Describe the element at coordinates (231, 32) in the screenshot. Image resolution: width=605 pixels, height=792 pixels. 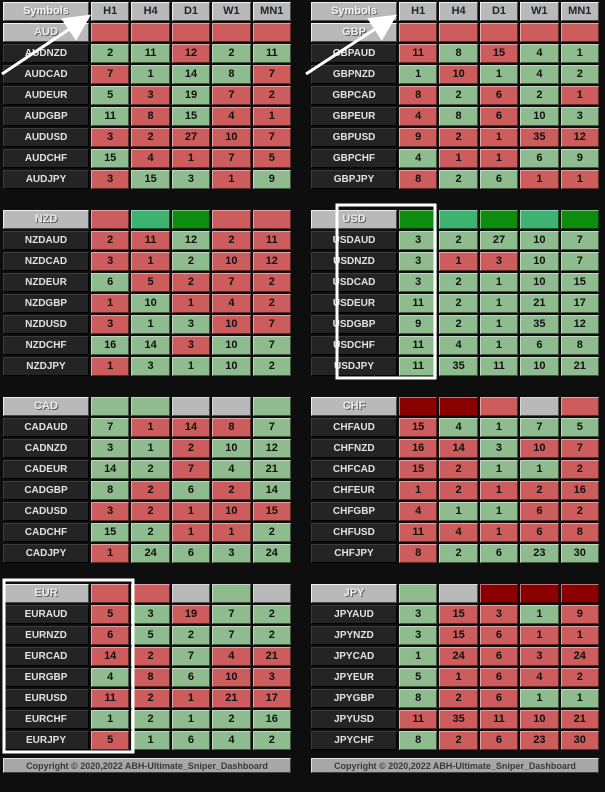
I see `summary-cell-aud-w1` at that location.